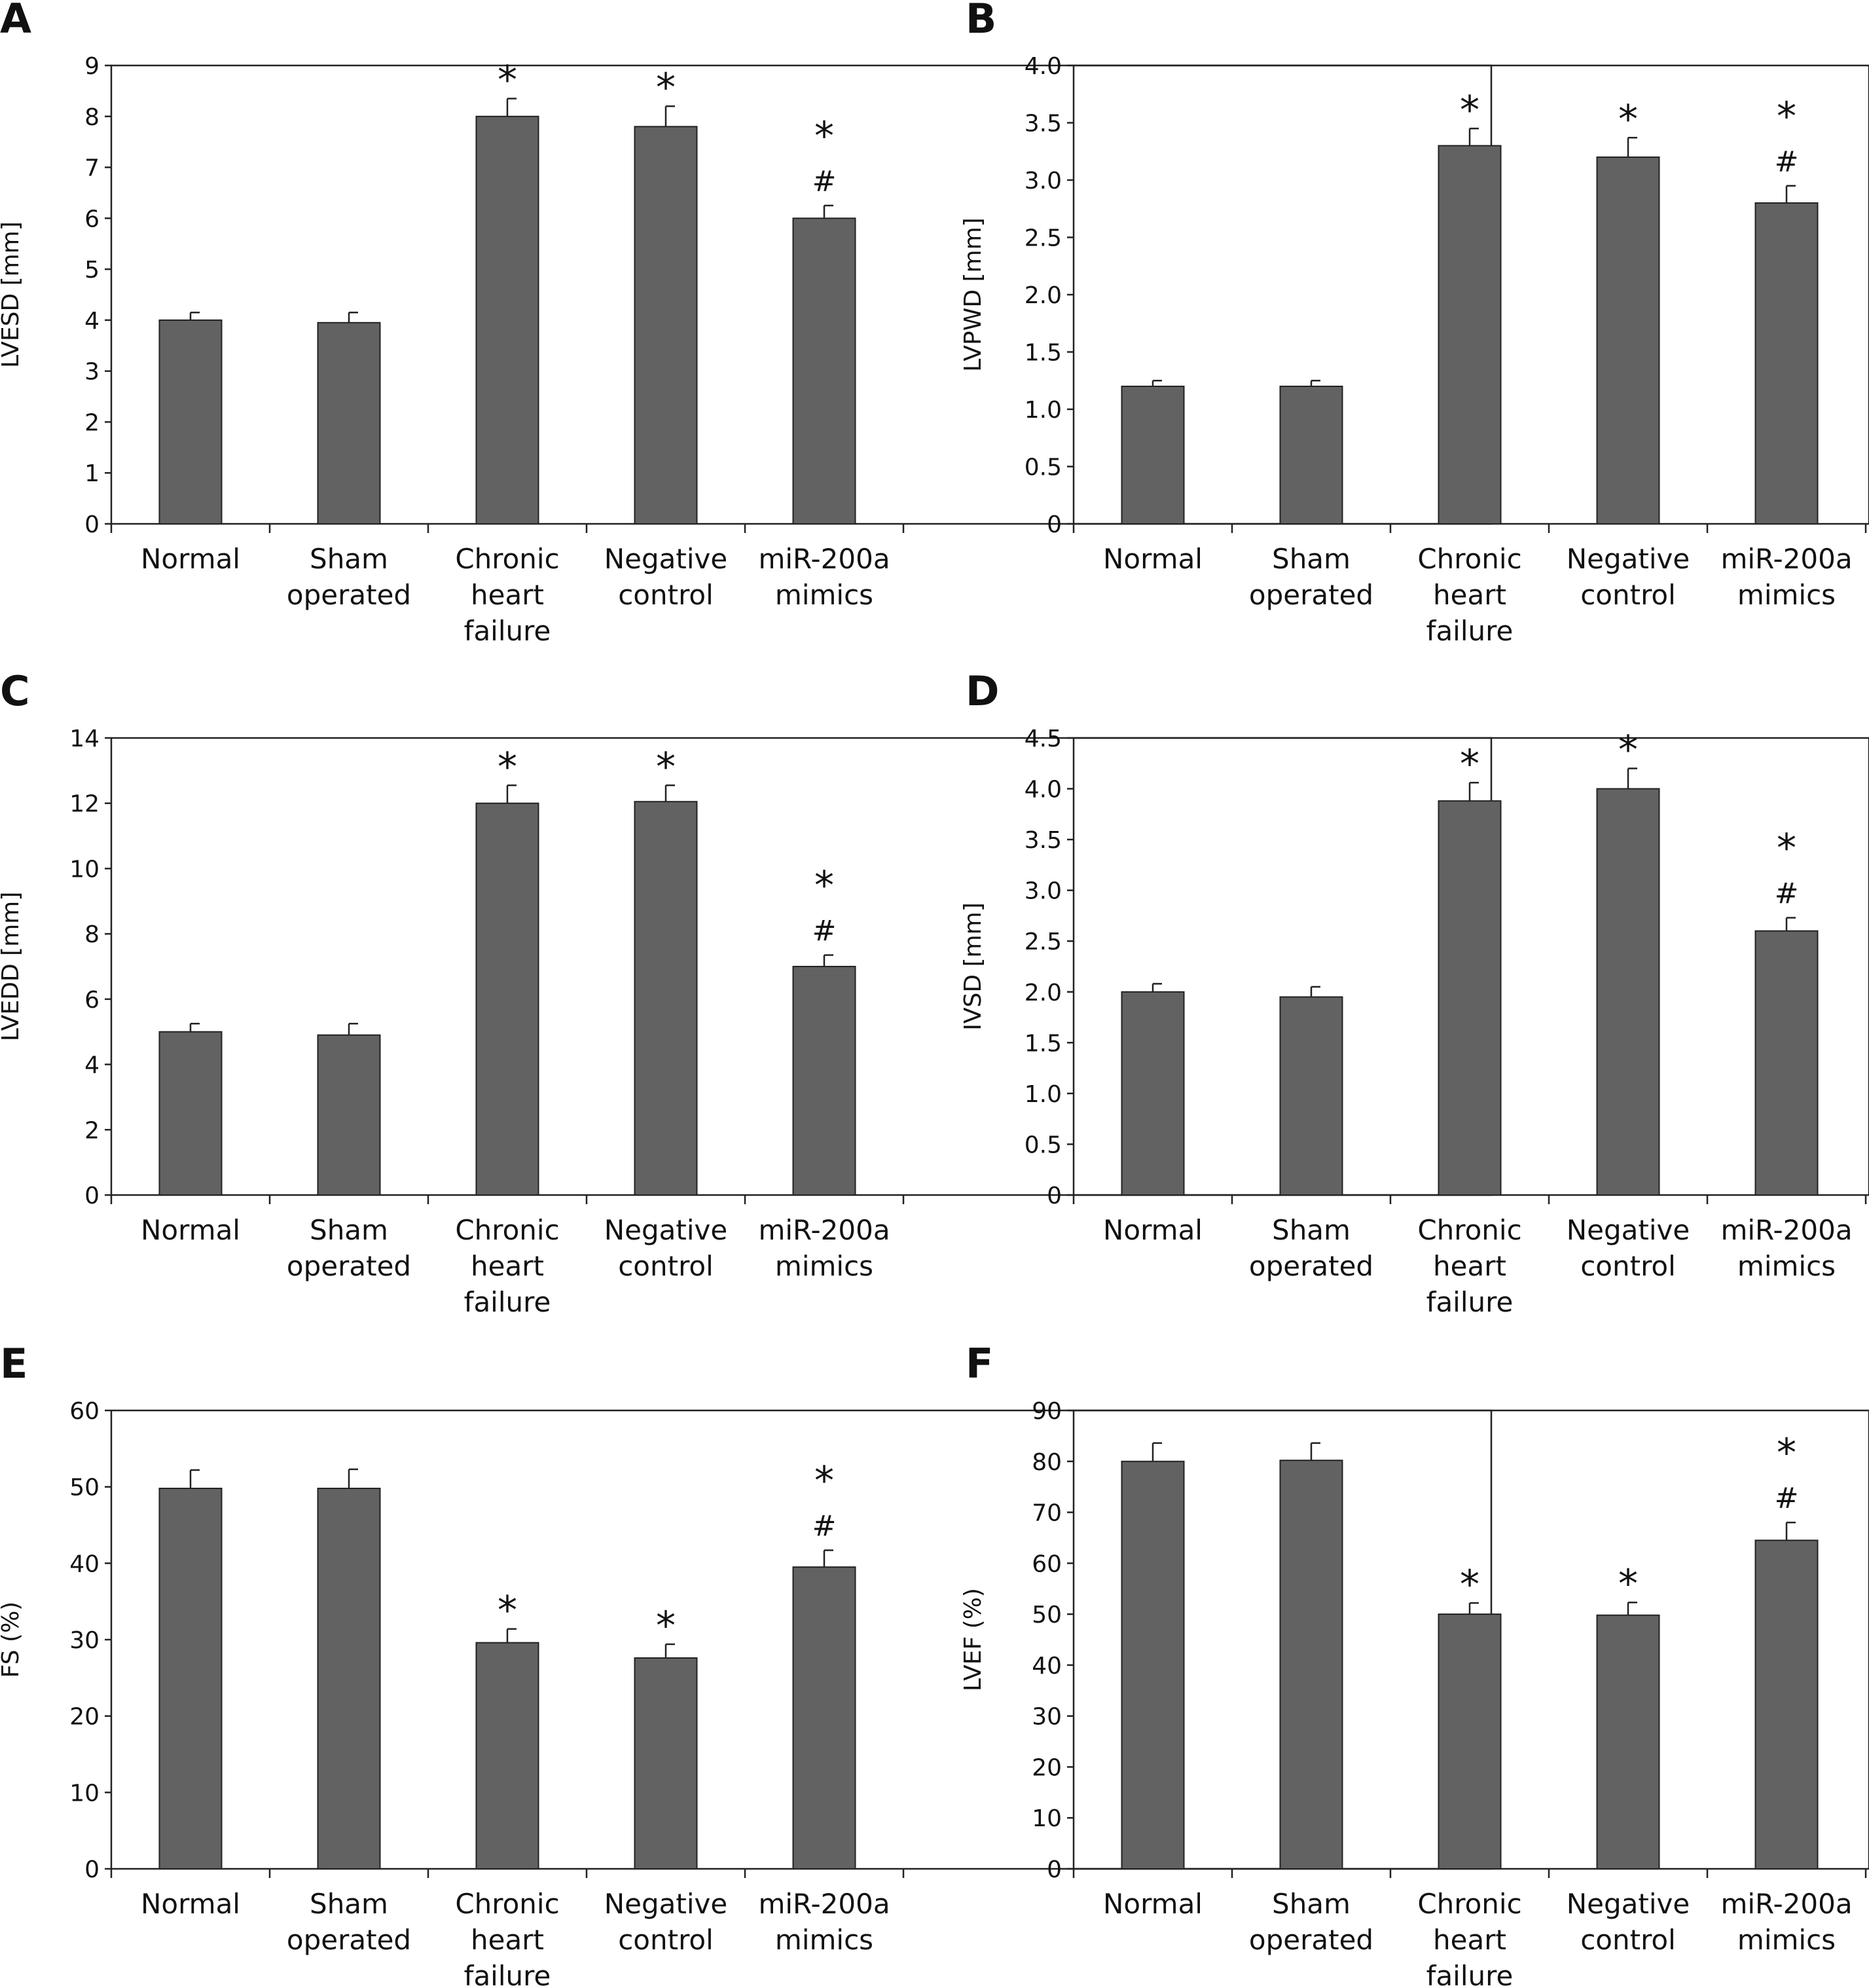  What do you see at coordinates (15, 21) in the screenshot?
I see `panel-letter: A` at bounding box center [15, 21].